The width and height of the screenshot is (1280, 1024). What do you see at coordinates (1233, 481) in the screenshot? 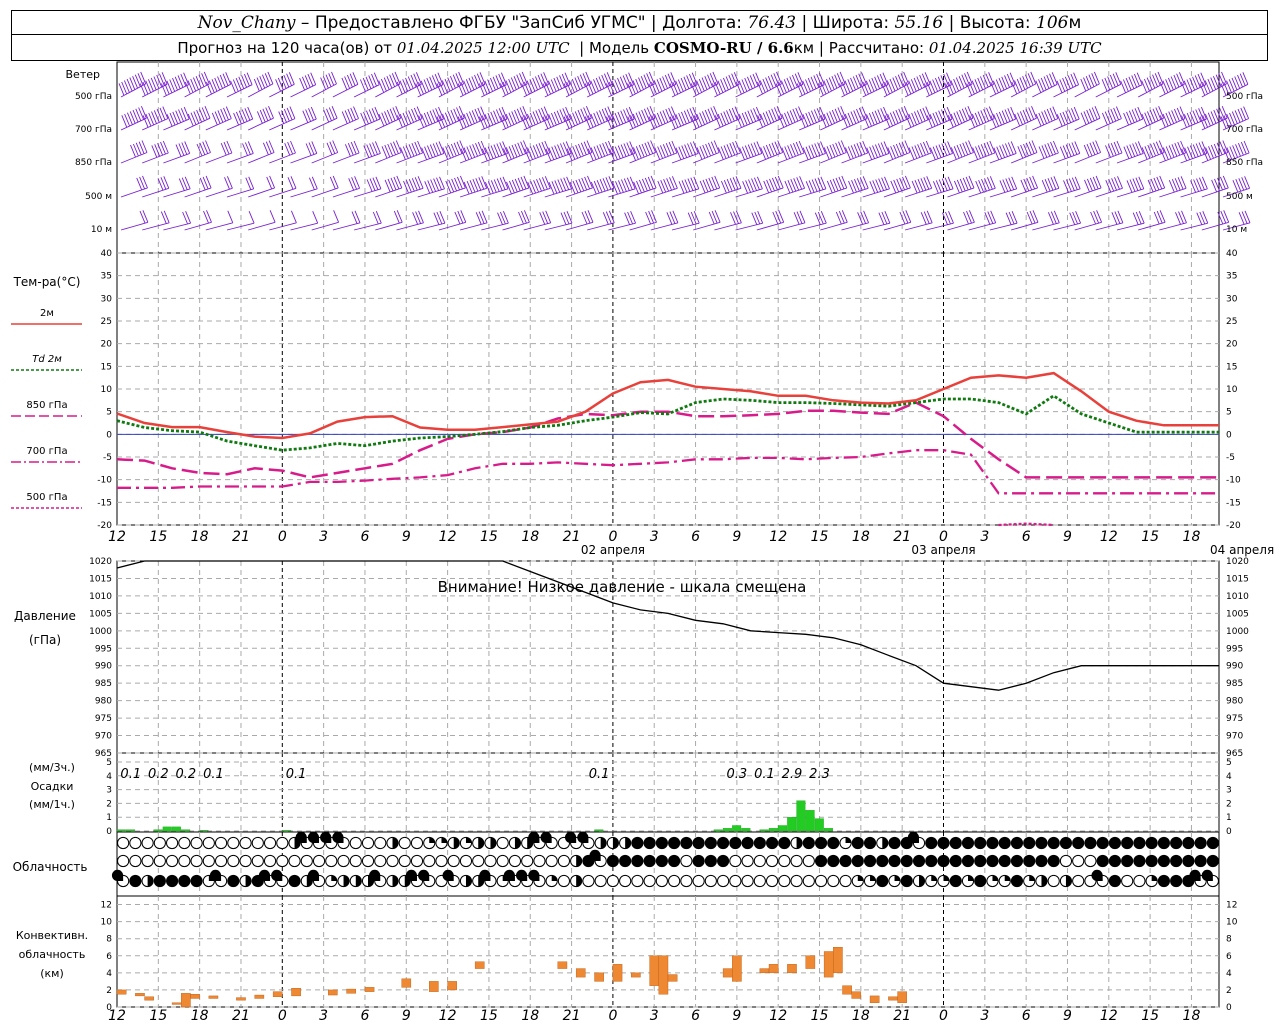
I see `temp-tick-right: -10` at bounding box center [1233, 481].